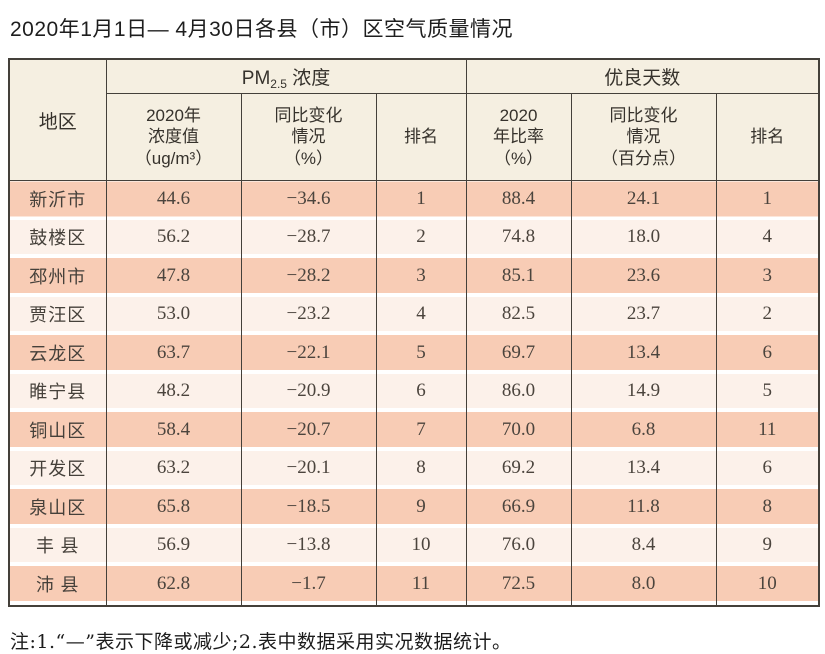  What do you see at coordinates (308, 315) in the screenshot?
I see `pm-change-cell: −23.2` at bounding box center [308, 315].